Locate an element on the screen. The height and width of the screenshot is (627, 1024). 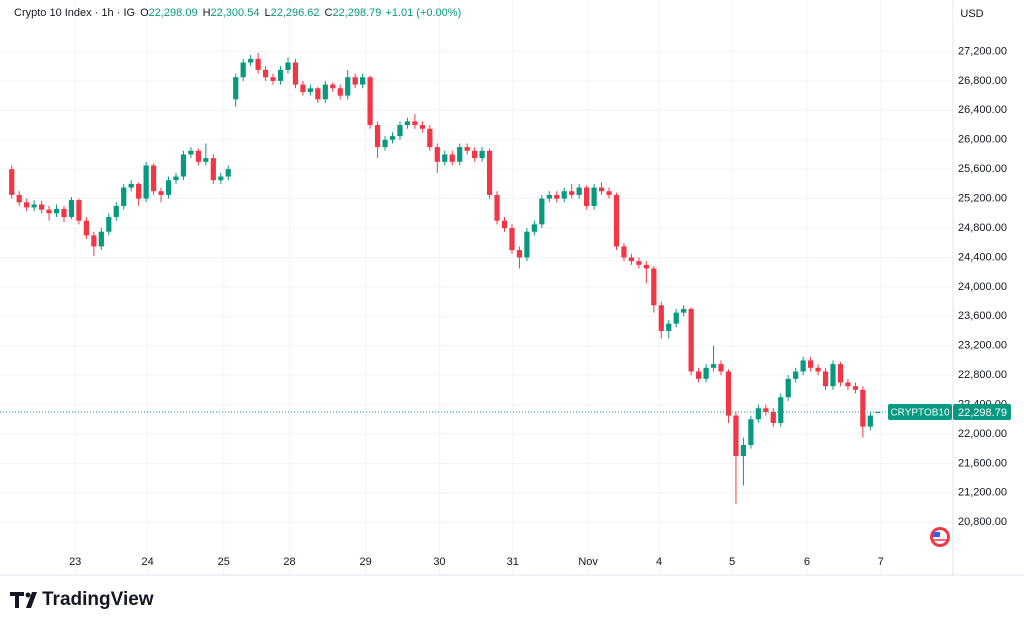
legend-change: +1.01 (+0.00%) is located at coordinates (423, 13).